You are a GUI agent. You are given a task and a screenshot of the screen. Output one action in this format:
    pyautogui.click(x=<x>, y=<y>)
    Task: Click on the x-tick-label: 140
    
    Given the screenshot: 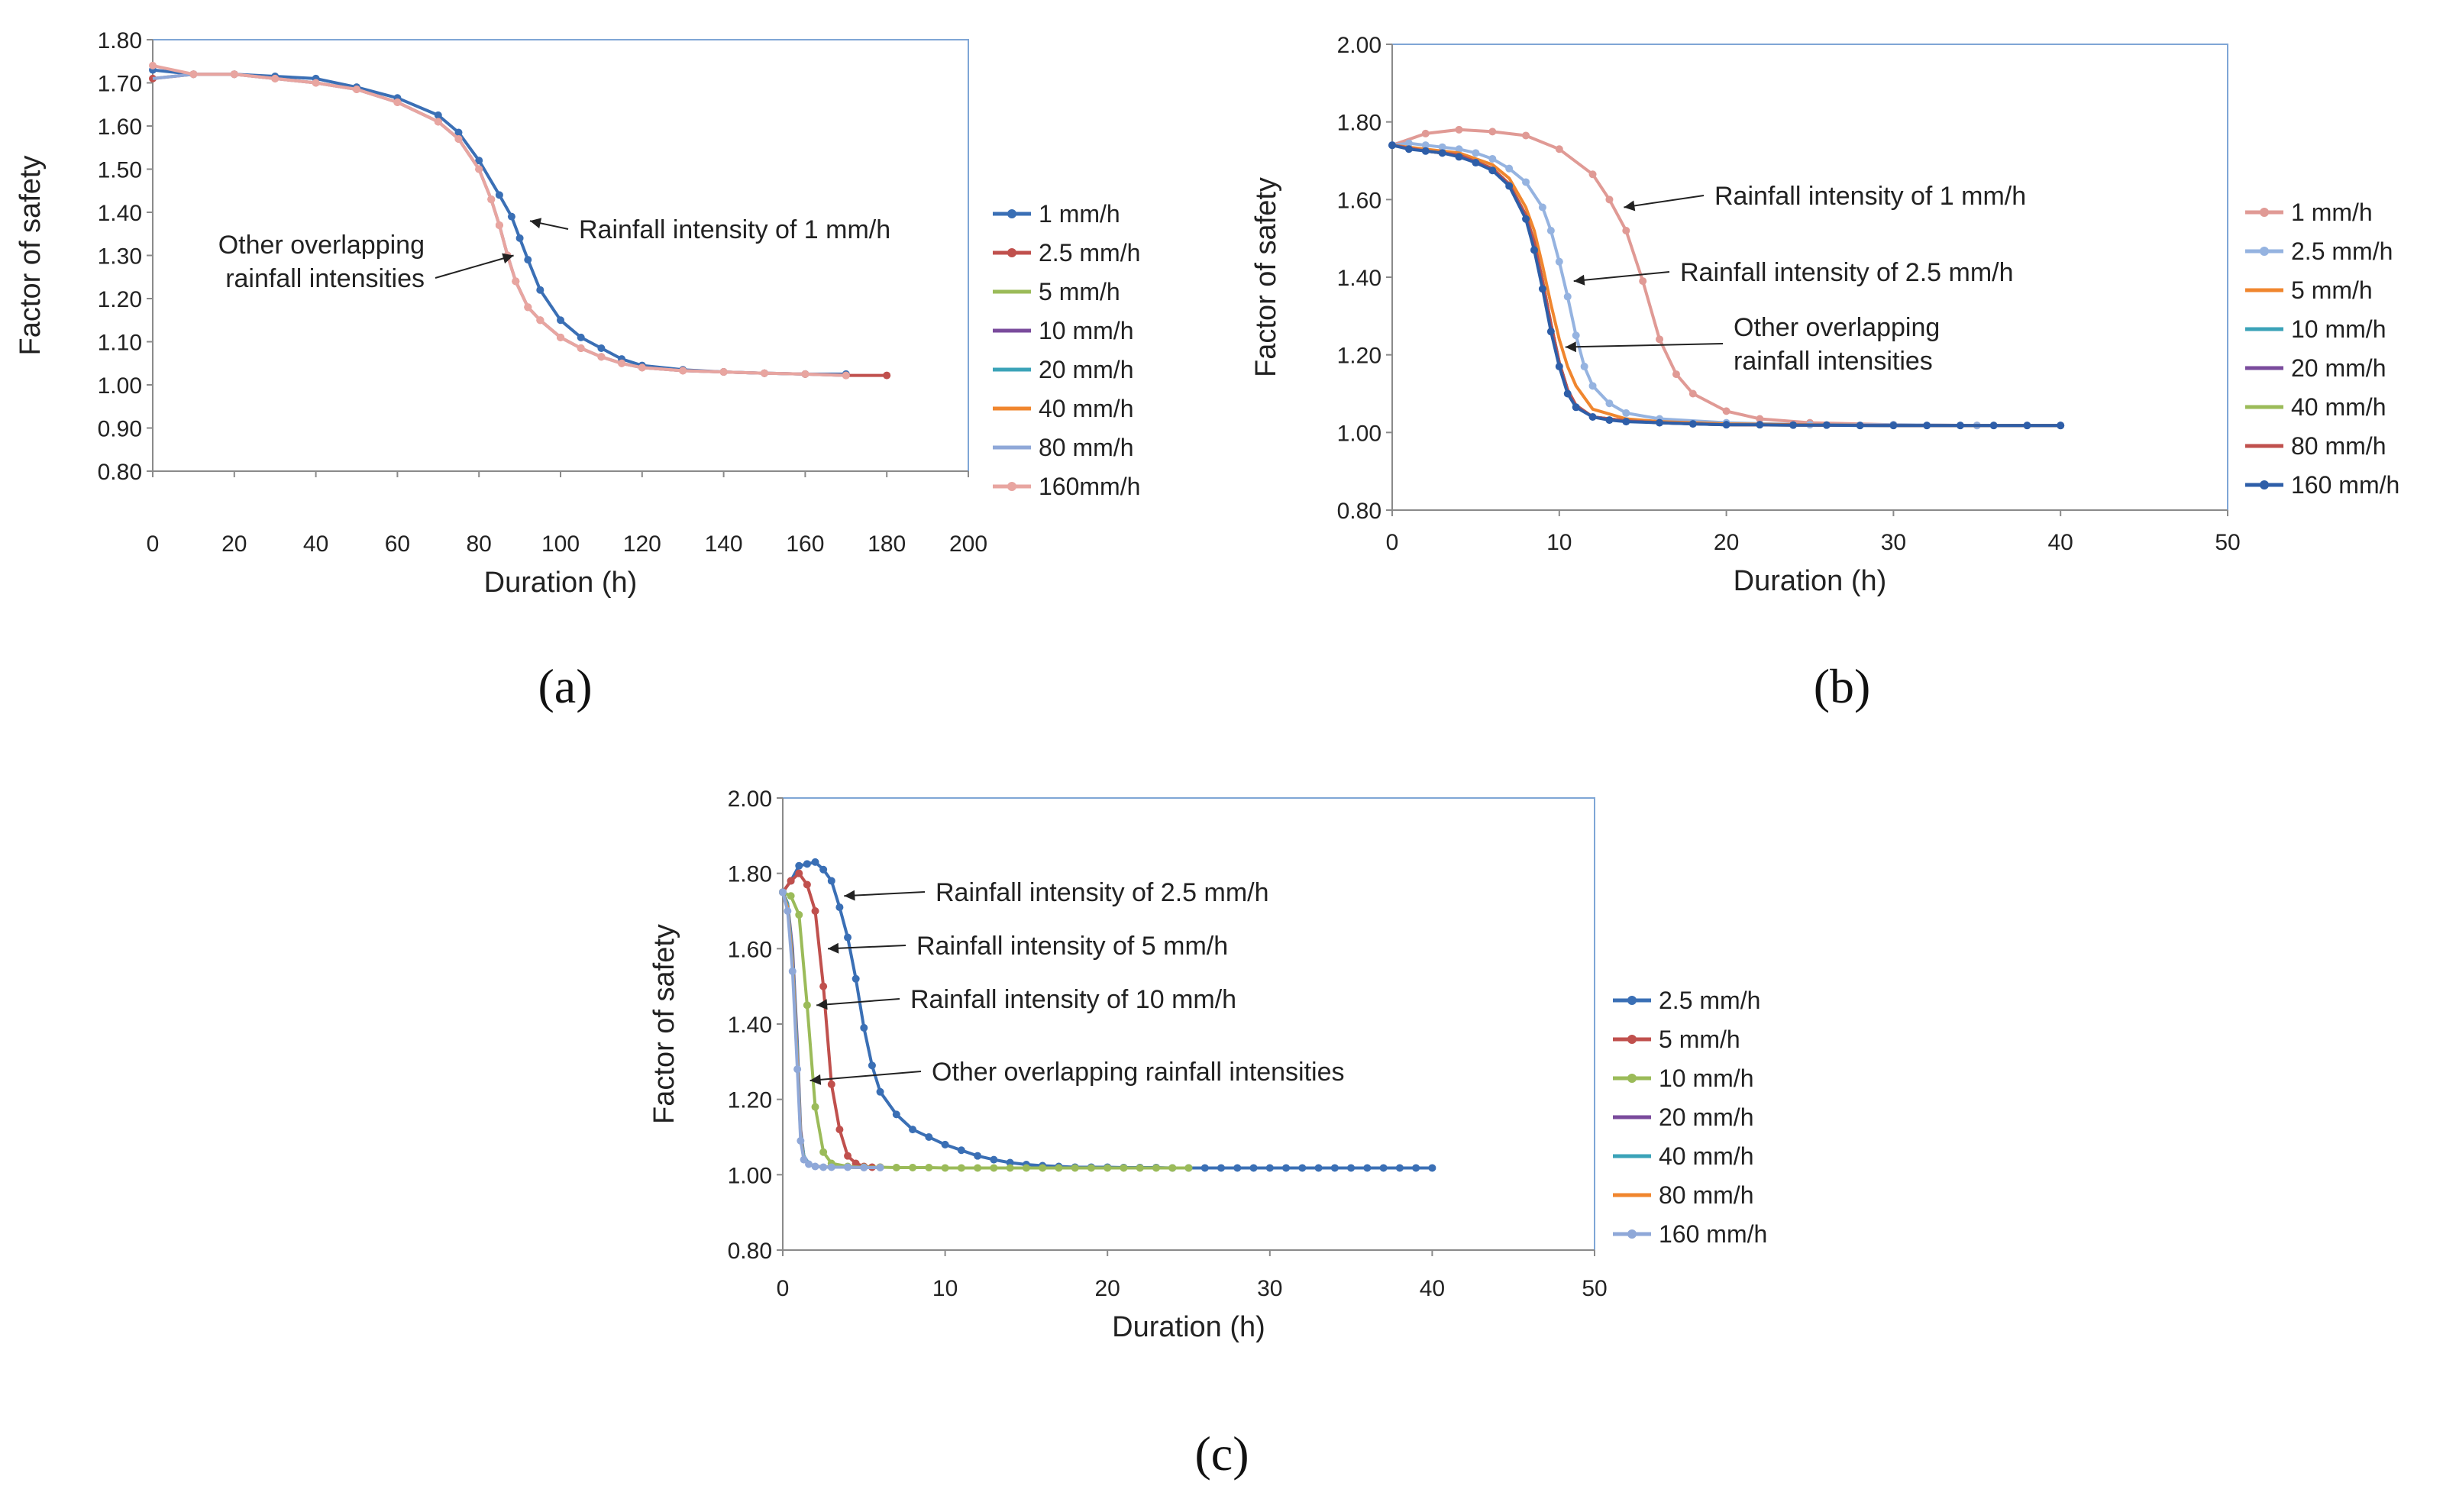 What is the action you would take?
    pyautogui.click(x=724, y=544)
    